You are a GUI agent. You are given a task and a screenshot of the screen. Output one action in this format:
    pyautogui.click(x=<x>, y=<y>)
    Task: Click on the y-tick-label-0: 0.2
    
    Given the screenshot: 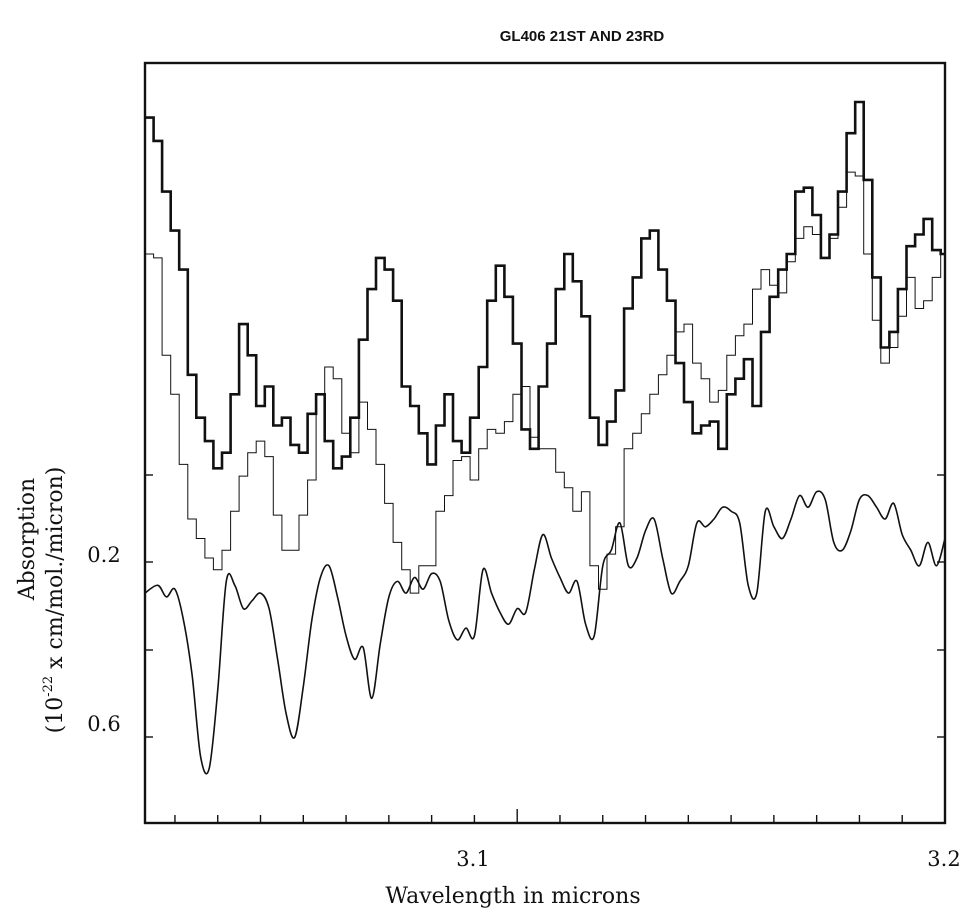 What is the action you would take?
    pyautogui.click(x=103, y=555)
    